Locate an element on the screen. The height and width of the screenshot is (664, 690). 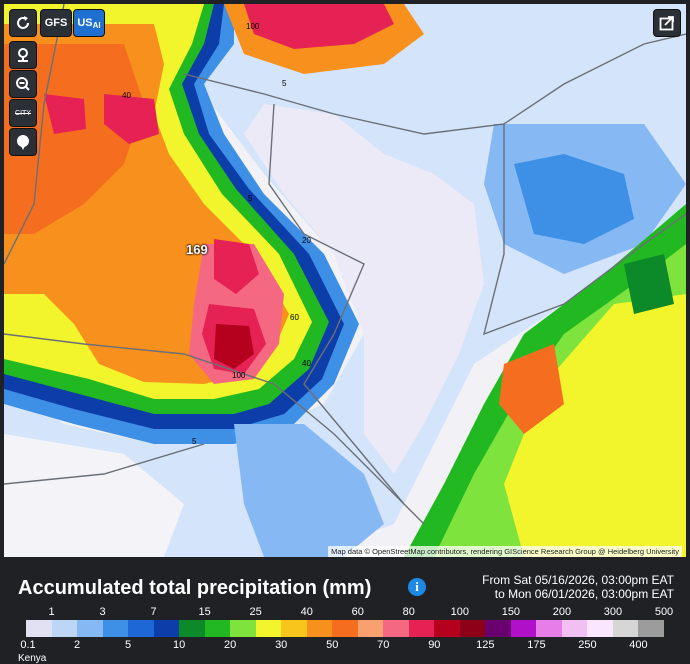
range-from: From Sat 05/16/2026, 03:00pm EAT is located at coordinates (578, 580).